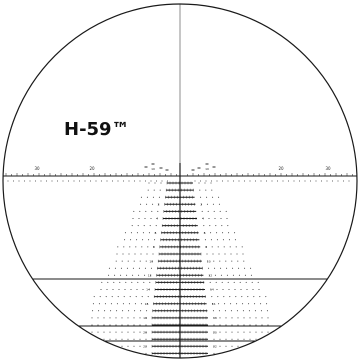  Describe the element at coordinates (153, 169) in the screenshot. I see `top-scale-label: 10` at that location.